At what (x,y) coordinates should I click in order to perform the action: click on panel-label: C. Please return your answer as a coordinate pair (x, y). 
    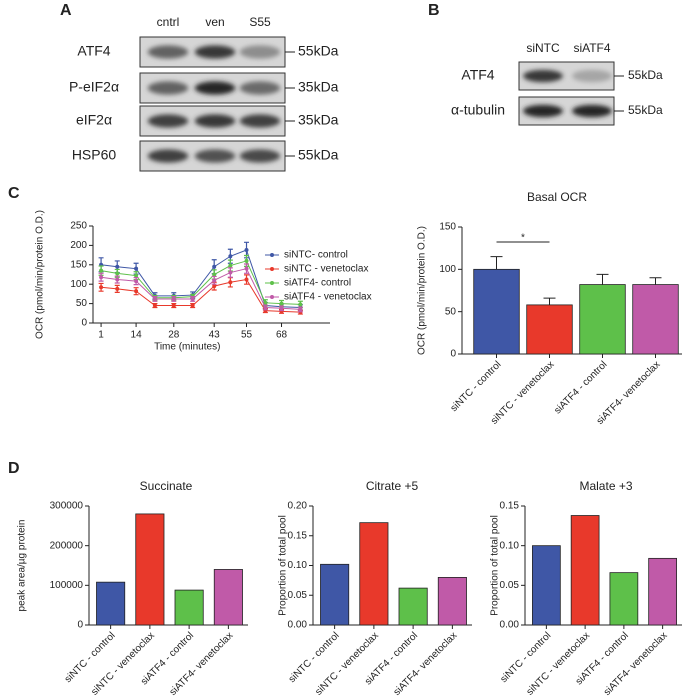
    Looking at the image, I should click on (14, 193).